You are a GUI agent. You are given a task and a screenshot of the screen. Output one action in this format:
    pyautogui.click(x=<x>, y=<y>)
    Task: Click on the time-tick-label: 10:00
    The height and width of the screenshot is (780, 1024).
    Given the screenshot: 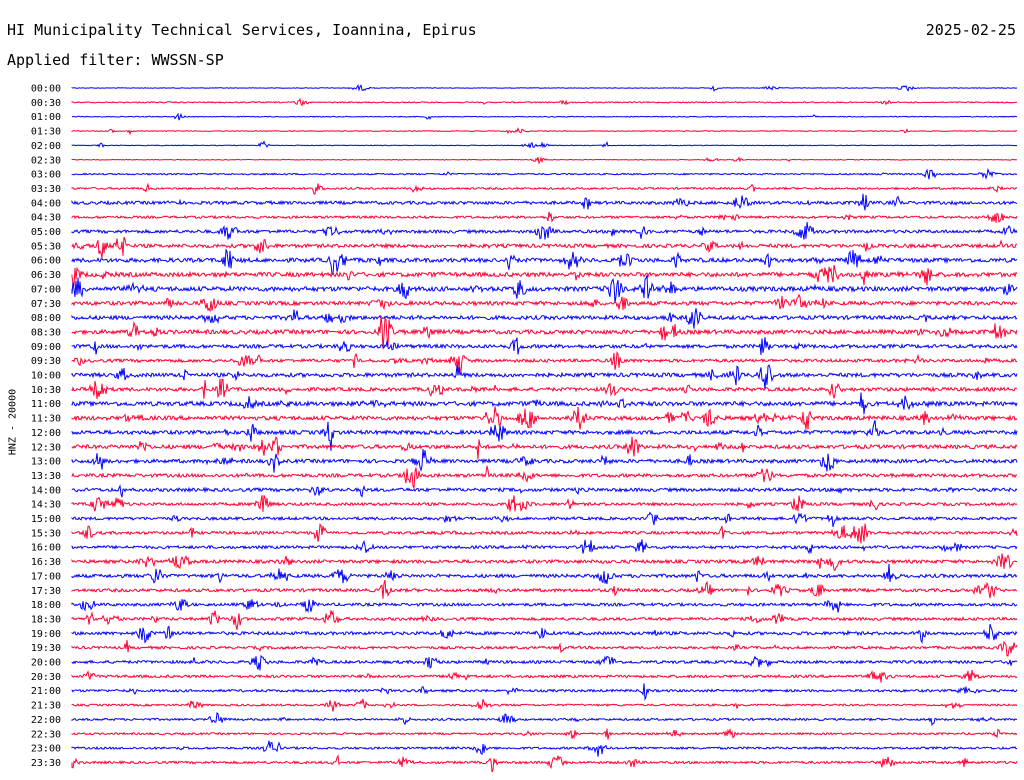 What is the action you would take?
    pyautogui.click(x=46, y=376)
    